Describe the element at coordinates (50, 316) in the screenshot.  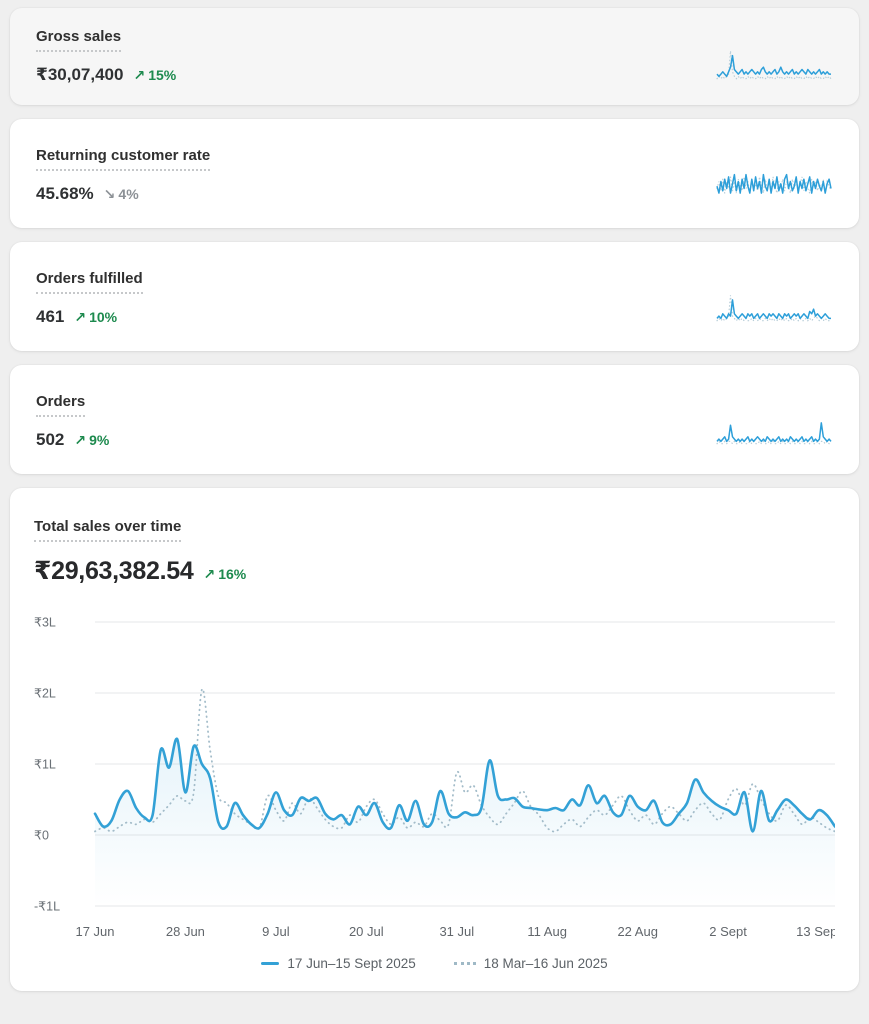
I see `metric-value: 461` at that location.